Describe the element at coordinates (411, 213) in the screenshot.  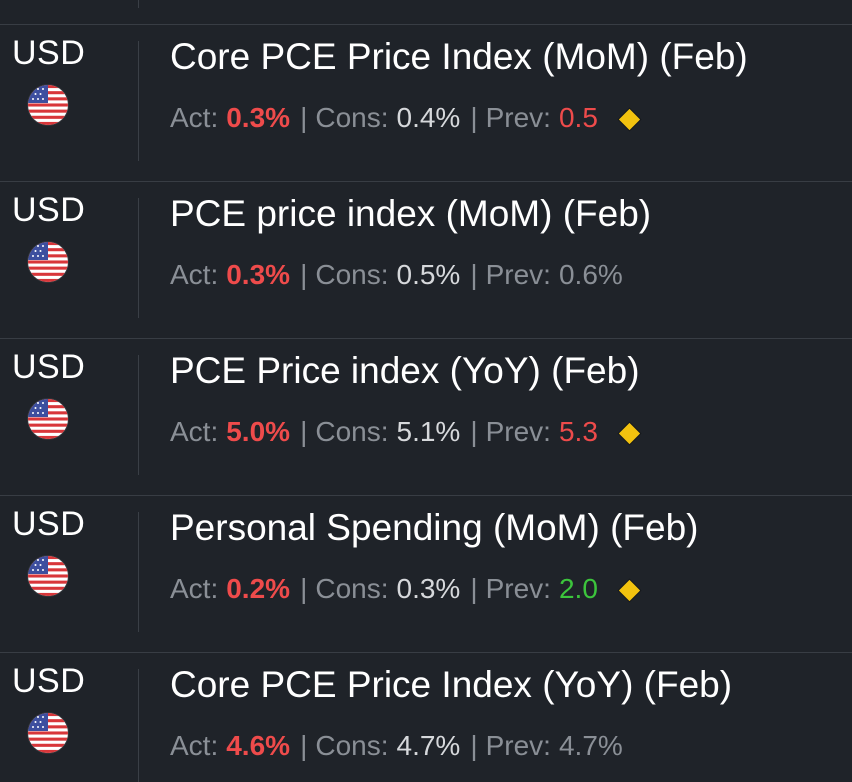
I see `event-title: PCE price index (MoM) (Feb)` at that location.